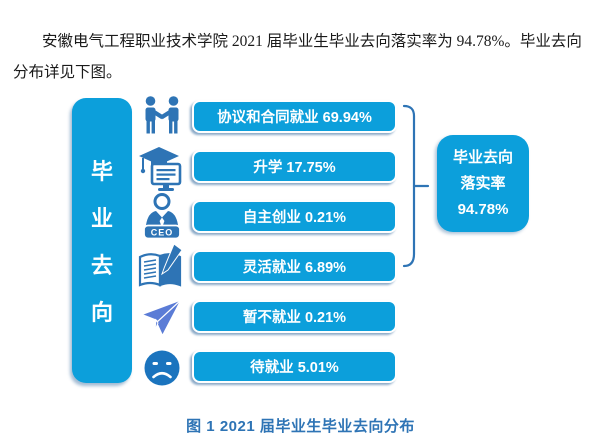 The image size is (601, 444). What do you see at coordinates (101, 265) in the screenshot?
I see `pill-char-3: 去` at bounding box center [101, 265].